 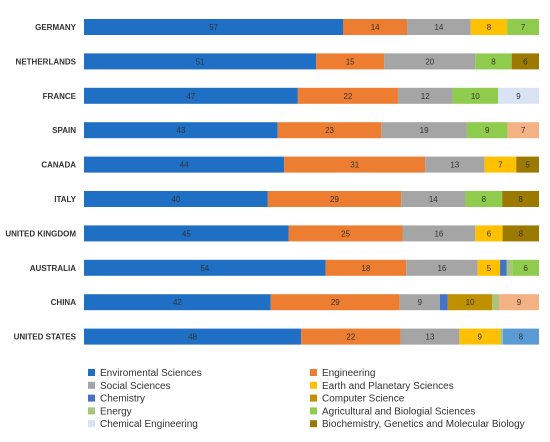 What do you see at coordinates (388, 386) in the screenshot?
I see `legend-item-earth-and-planetary-sciences: Earth and Planetary Sciences` at bounding box center [388, 386].